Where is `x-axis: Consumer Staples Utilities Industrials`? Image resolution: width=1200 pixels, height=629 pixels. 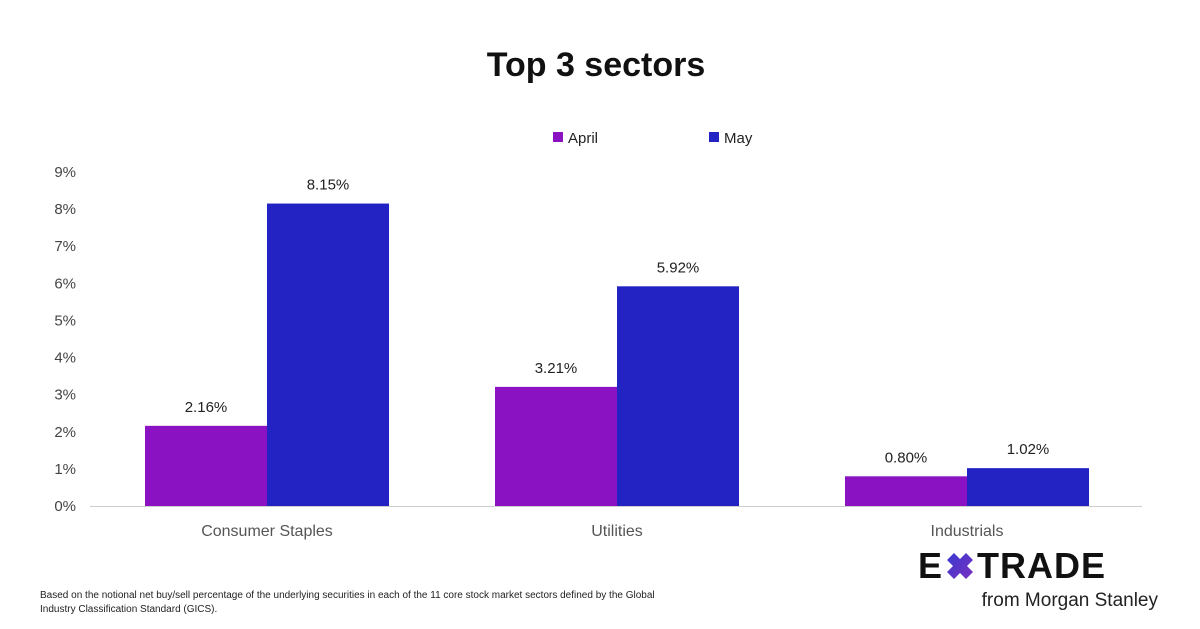 x-axis: Consumer Staples Utilities Industrials is located at coordinates (602, 531).